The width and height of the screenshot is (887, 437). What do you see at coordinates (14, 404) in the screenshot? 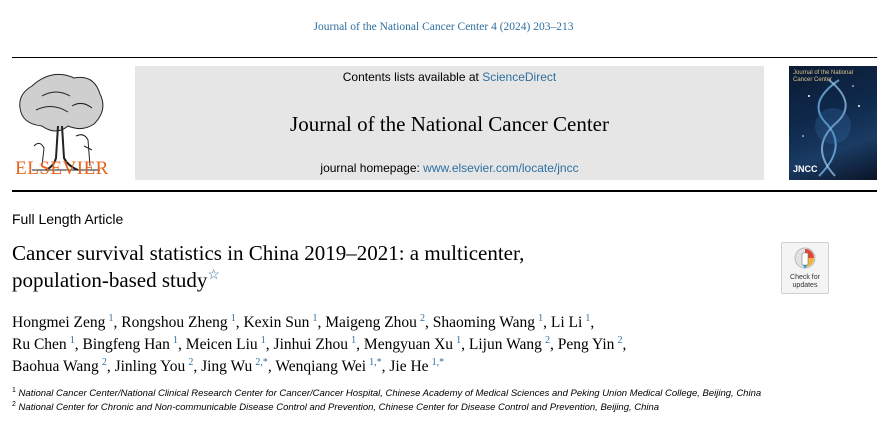
I see `affiliation-number: 2` at bounding box center [14, 404].